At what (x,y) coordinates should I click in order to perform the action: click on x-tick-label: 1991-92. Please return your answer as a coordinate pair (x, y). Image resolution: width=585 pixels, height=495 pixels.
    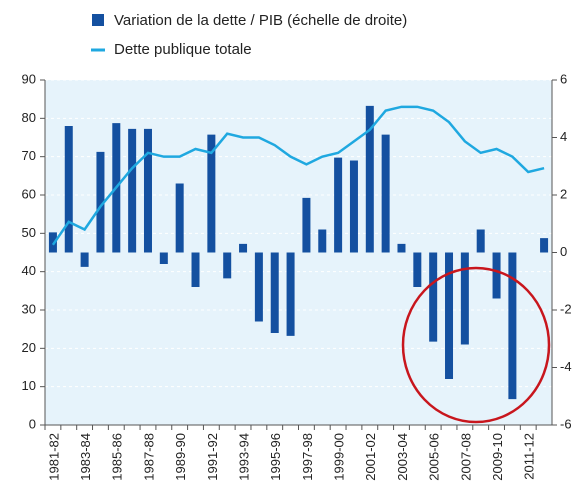
    Looking at the image, I should click on (212, 457).